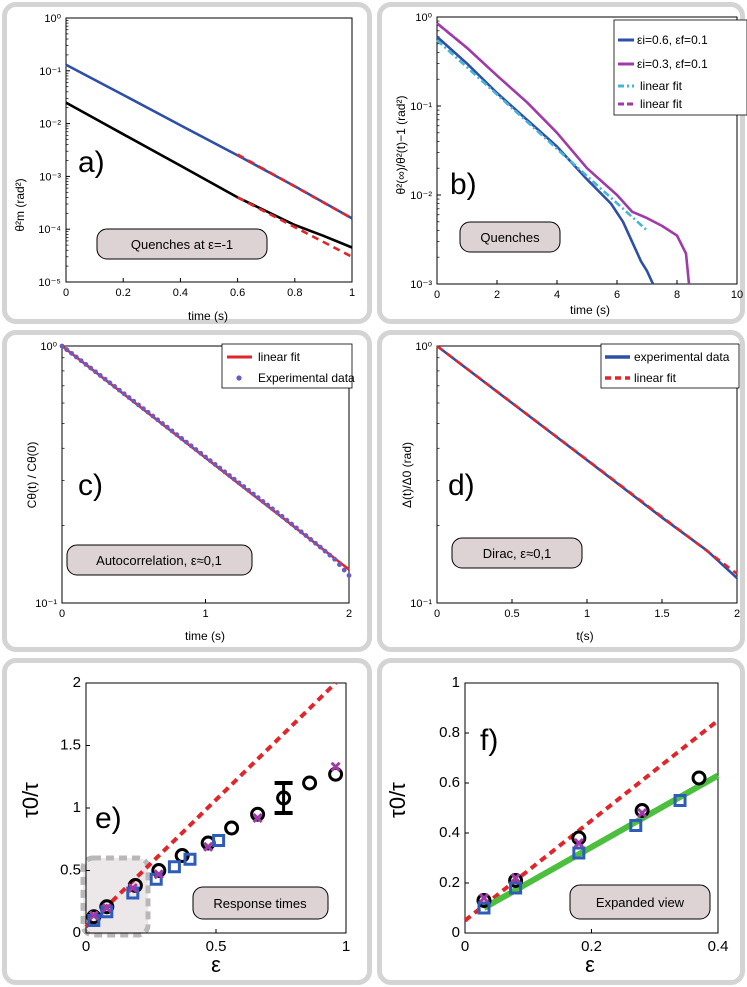  I want to click on annotation-text-c: Autocorrelation, ε≈0,1, so click(159, 560).